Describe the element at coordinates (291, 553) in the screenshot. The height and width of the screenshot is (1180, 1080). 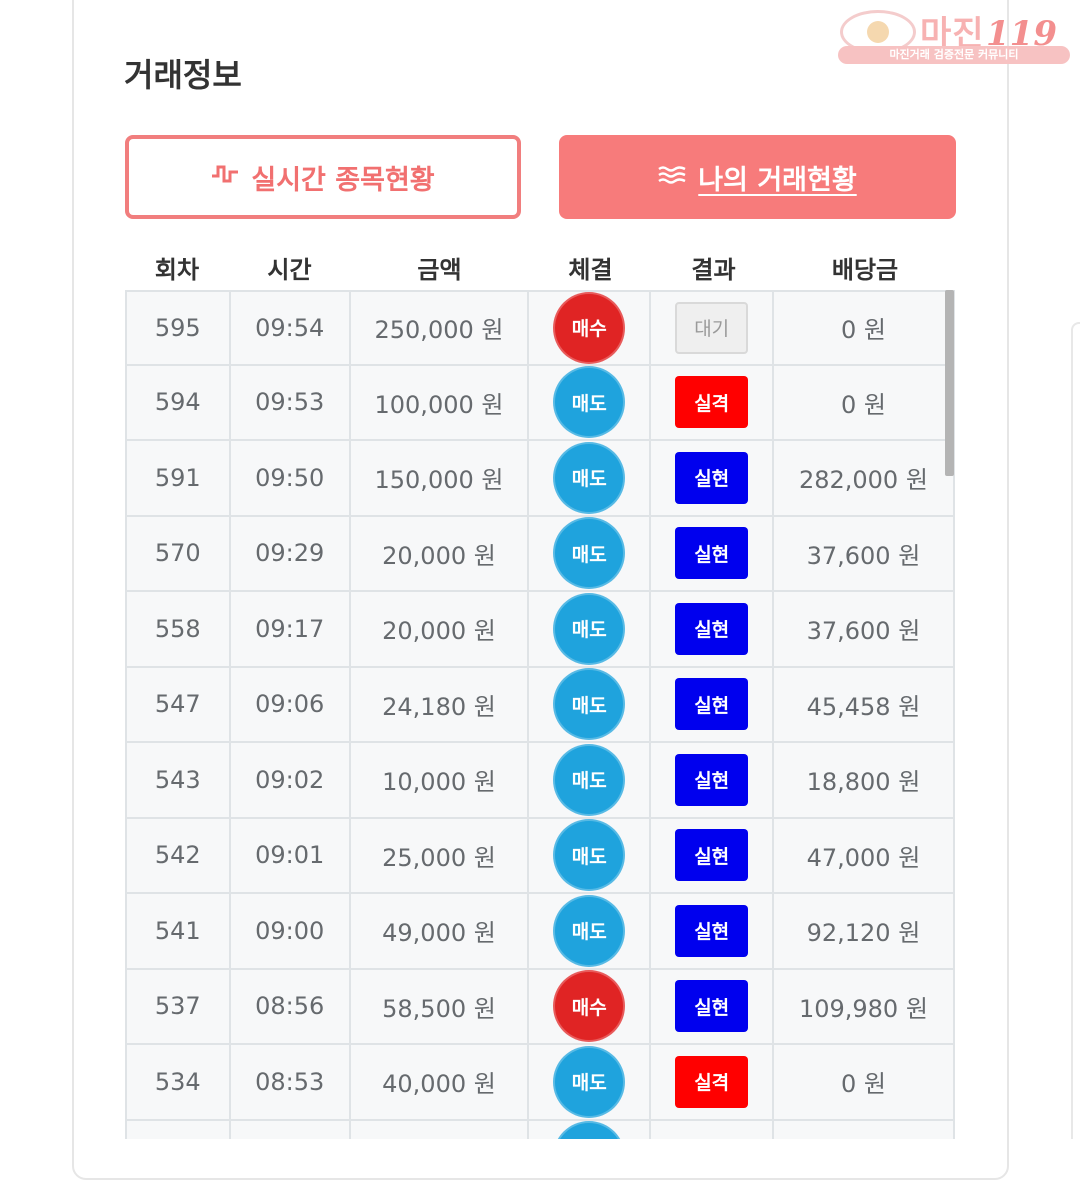
I see `time-cell: 09:29` at that location.